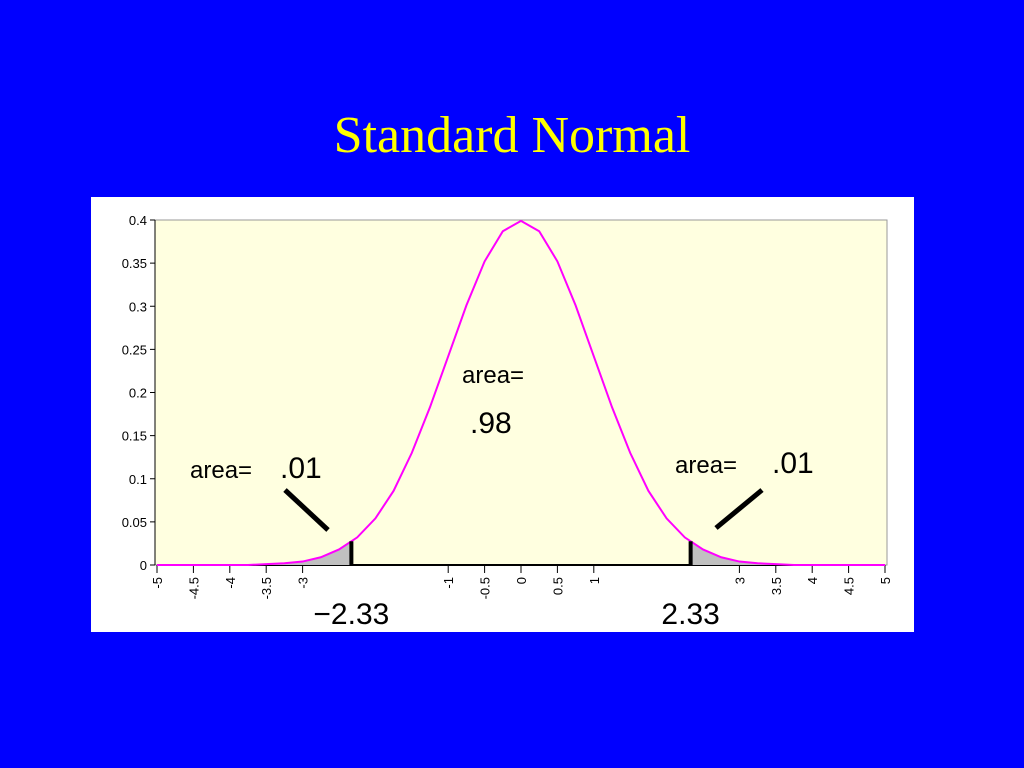  Describe the element at coordinates (739, 580) in the screenshot. I see `x-tick-label: 3` at that location.